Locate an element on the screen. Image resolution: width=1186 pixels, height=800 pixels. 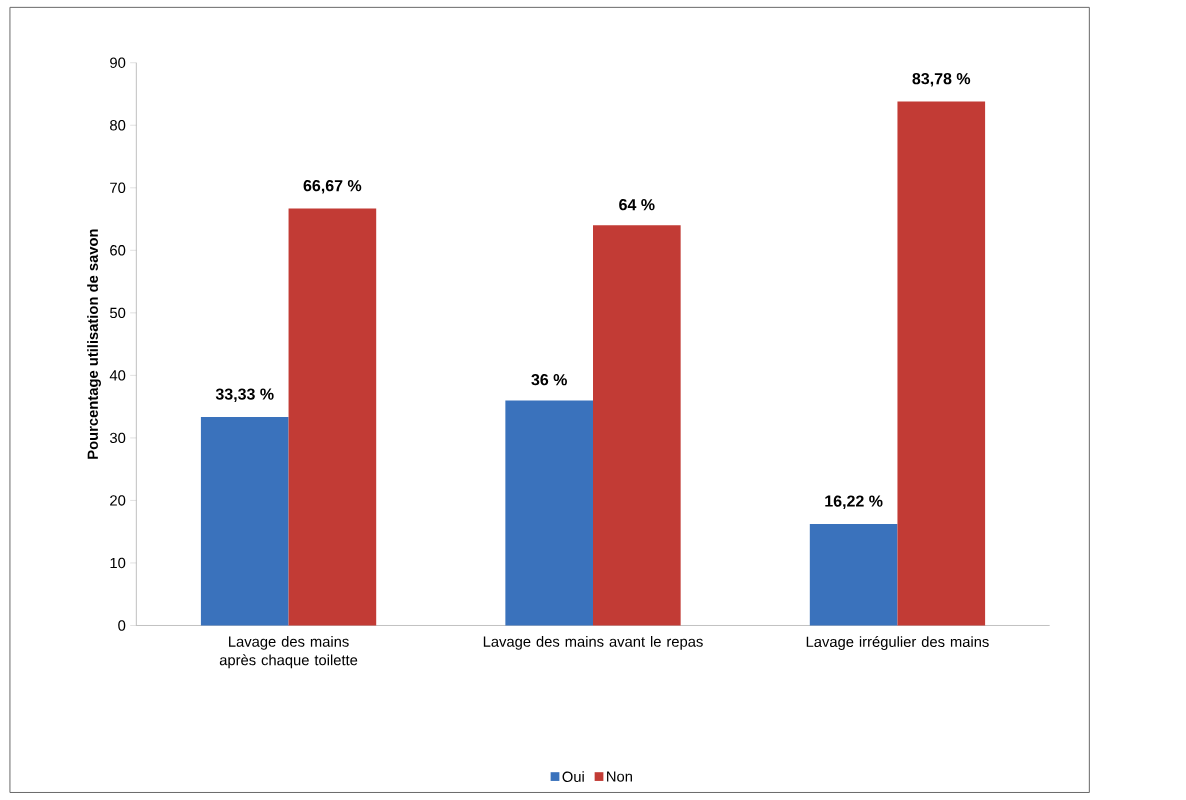
data-label: 36 % is located at coordinates (549, 380).